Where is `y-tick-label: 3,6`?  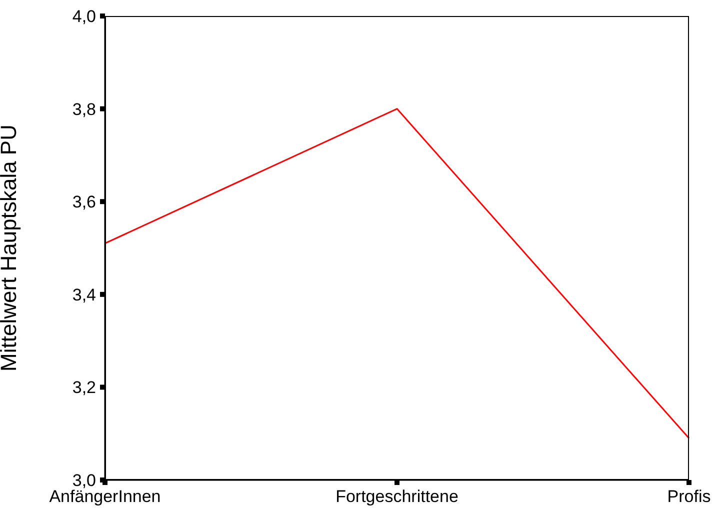
y-tick-label: 3,6 is located at coordinates (84, 202).